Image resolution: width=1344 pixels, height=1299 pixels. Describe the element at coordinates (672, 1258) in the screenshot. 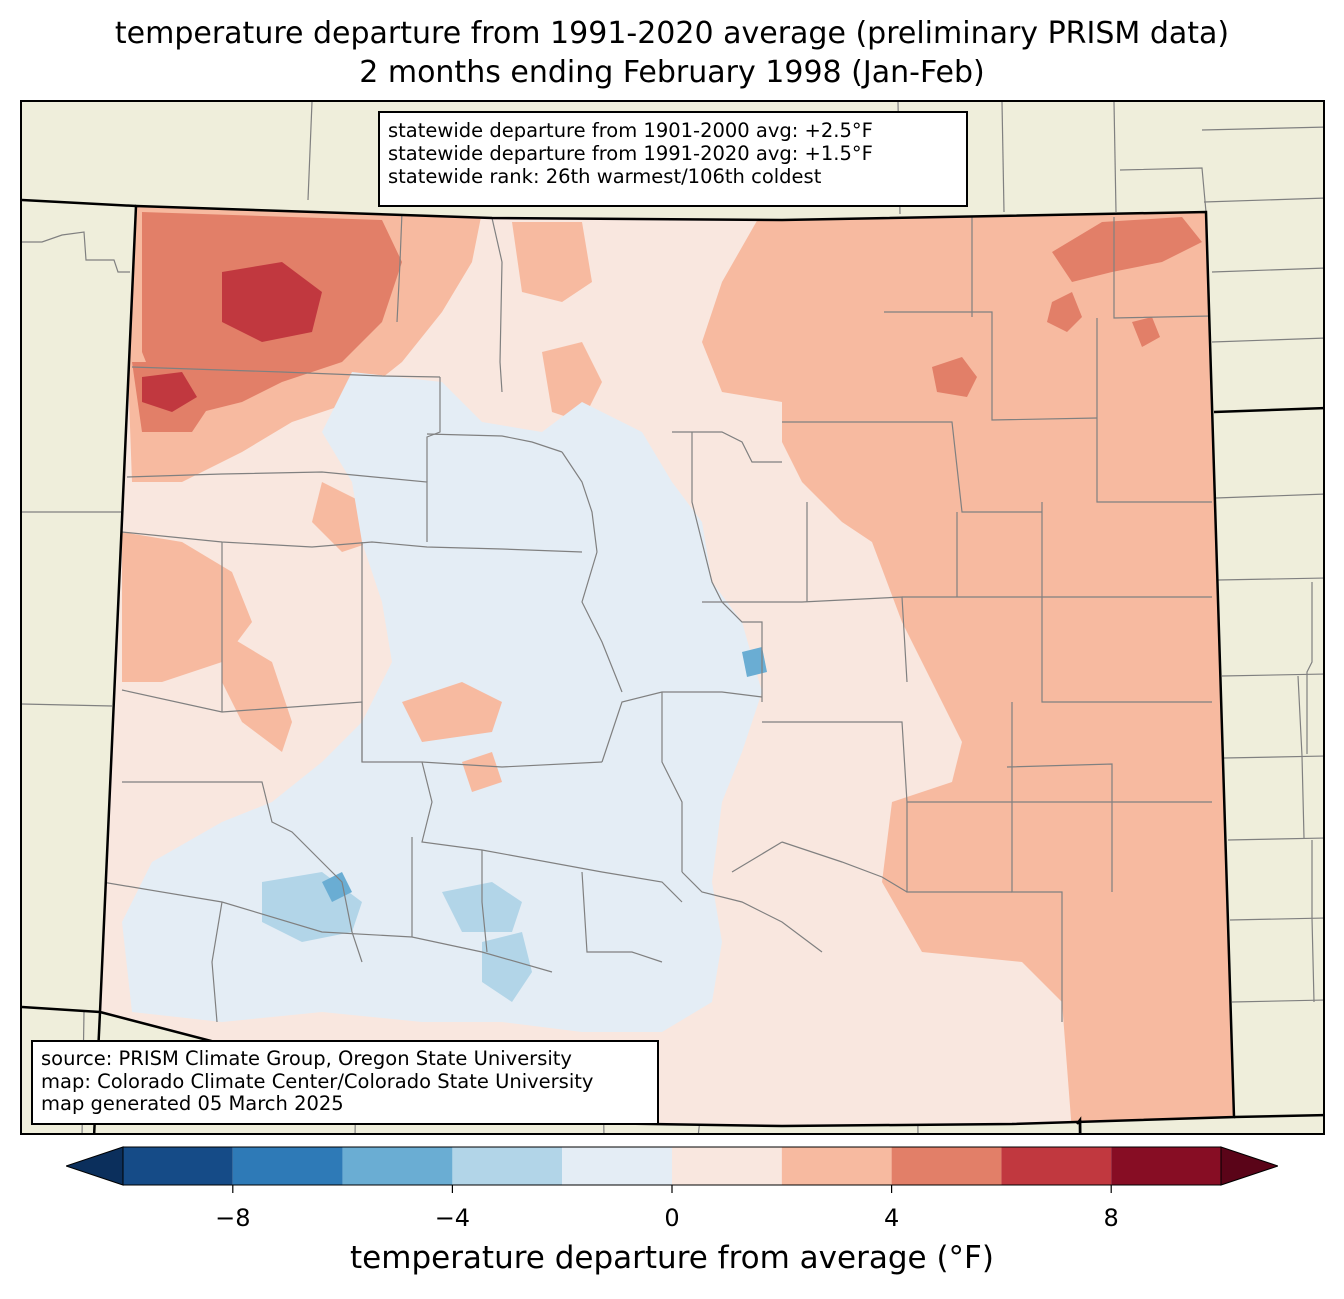

I see `colorbar-label: temperature departure from average (°F)` at that location.